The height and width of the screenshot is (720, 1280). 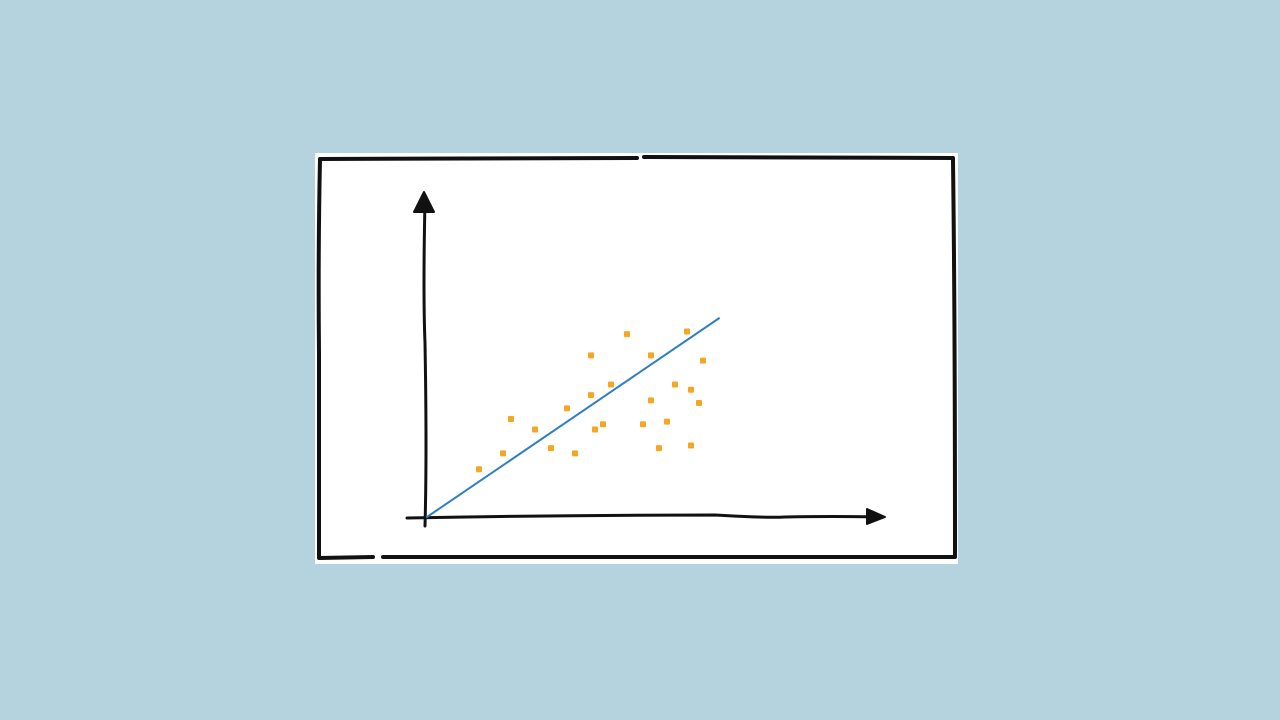 I want to click on y-axis-arrowhead, so click(x=424, y=202).